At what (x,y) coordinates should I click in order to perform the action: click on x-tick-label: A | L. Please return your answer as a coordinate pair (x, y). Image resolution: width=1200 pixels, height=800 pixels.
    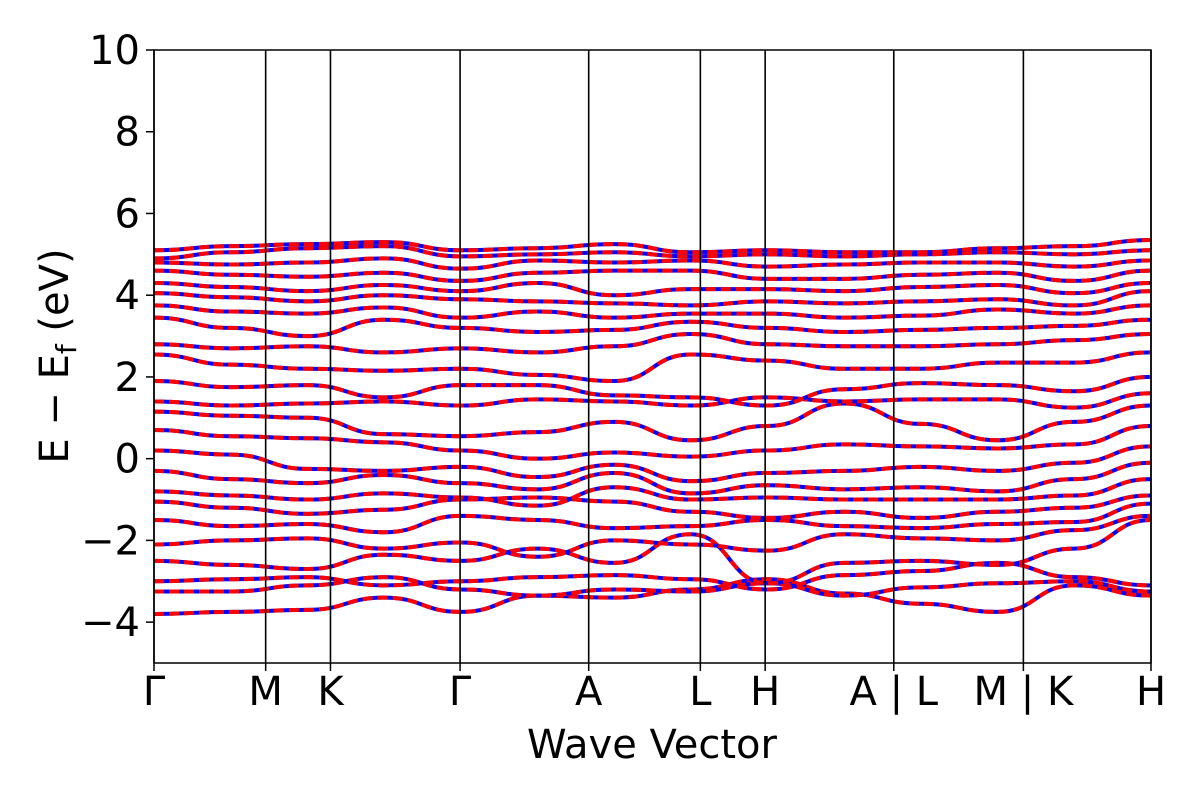
    Looking at the image, I should click on (893, 692).